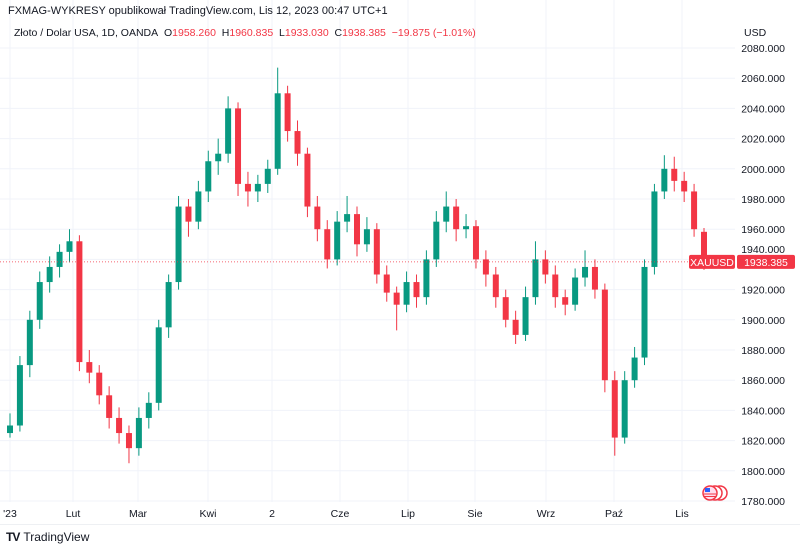 Image resolution: width=800 pixels, height=551 pixels. Describe the element at coordinates (433, 33) in the screenshot. I see `change-value: −19.875 (−1.01%)` at that location.